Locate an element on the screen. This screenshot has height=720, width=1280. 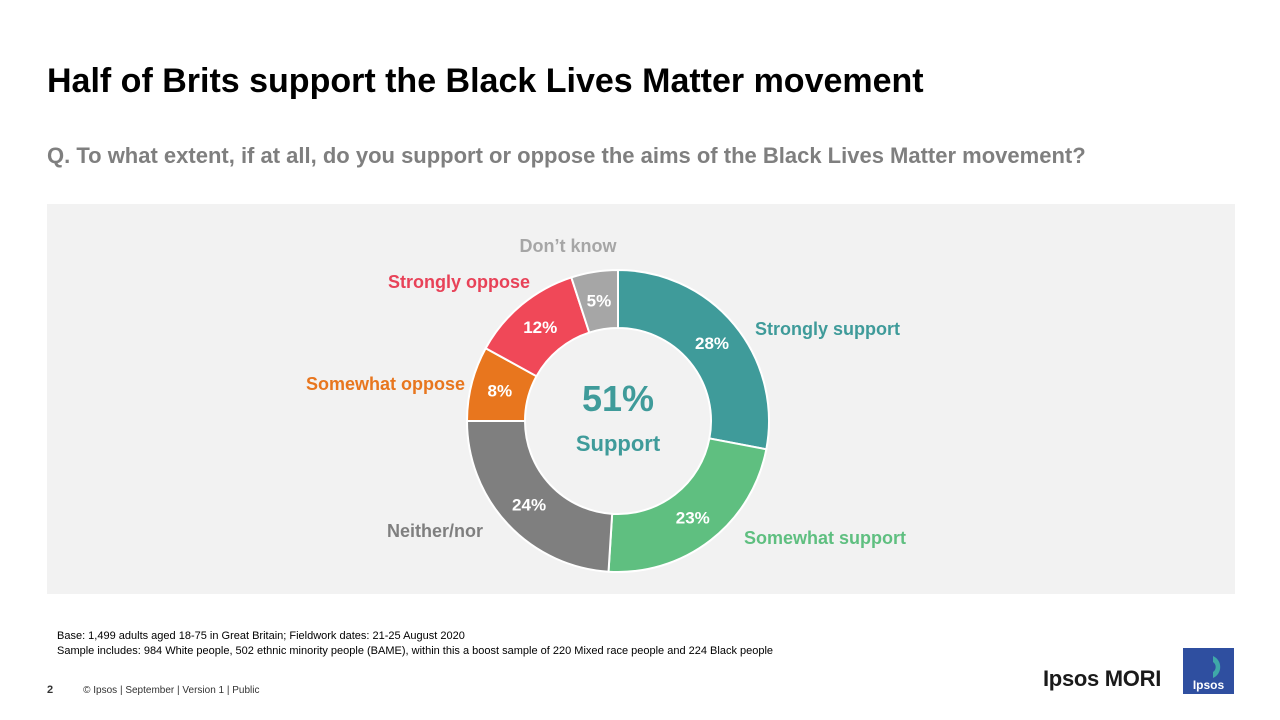
data-label-neither-nor: 24% is located at coordinates (529, 505).